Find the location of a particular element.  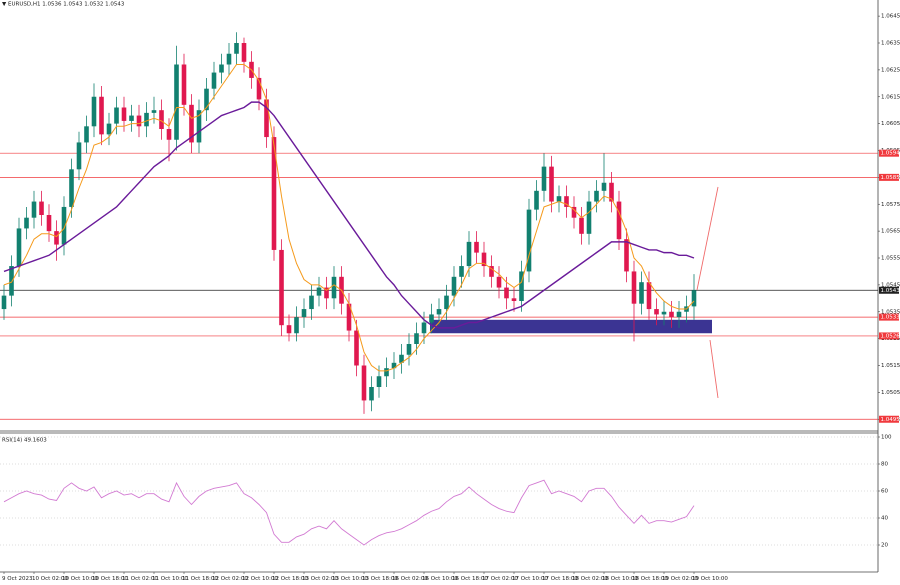

y-tick-label: 1.0565 is located at coordinates (890, 232).